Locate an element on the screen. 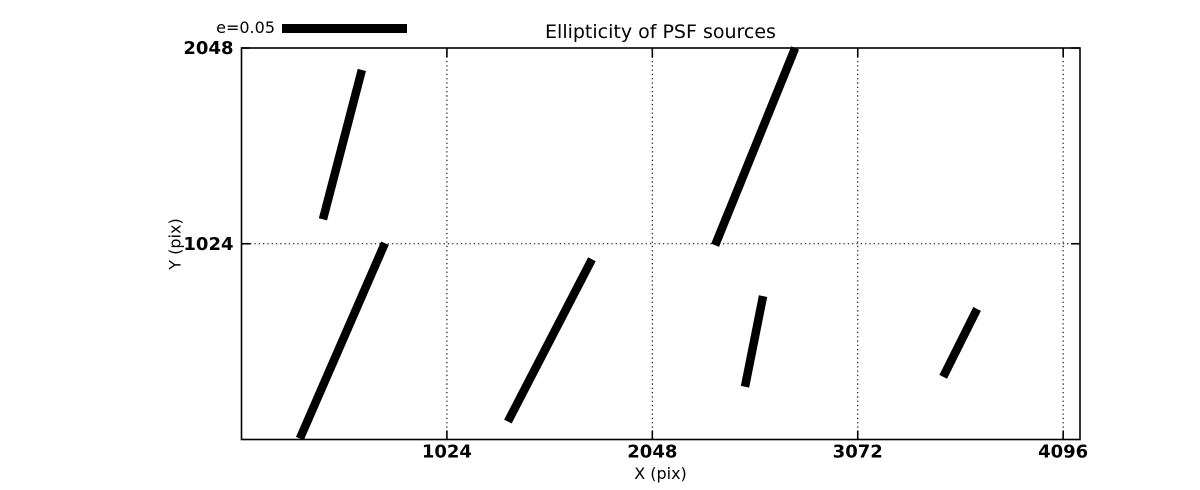  x-tick-label: 4096 is located at coordinates (1063, 452).